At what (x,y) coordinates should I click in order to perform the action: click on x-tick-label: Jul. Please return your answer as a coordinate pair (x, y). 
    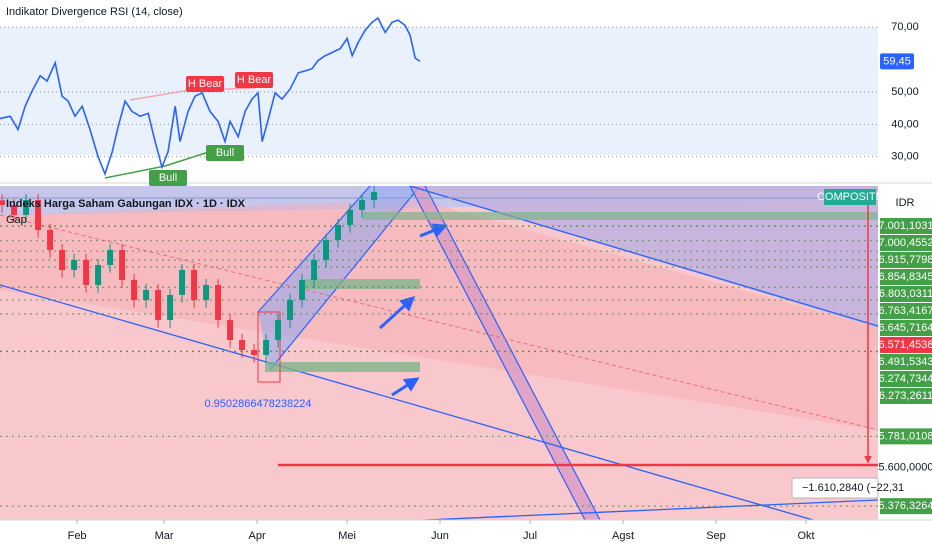
    Looking at the image, I should click on (530, 536).